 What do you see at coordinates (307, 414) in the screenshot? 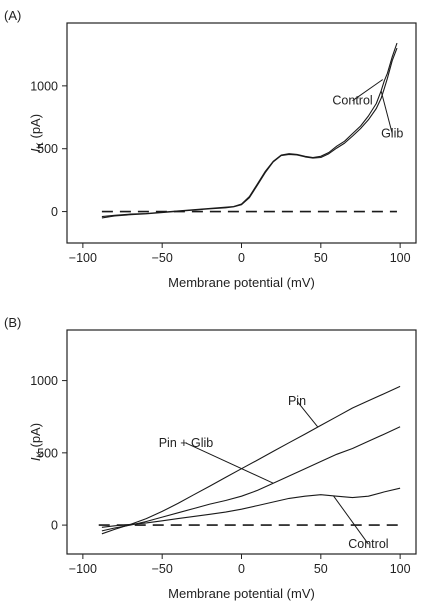
I see `annotation-leader-pin` at bounding box center [307, 414].